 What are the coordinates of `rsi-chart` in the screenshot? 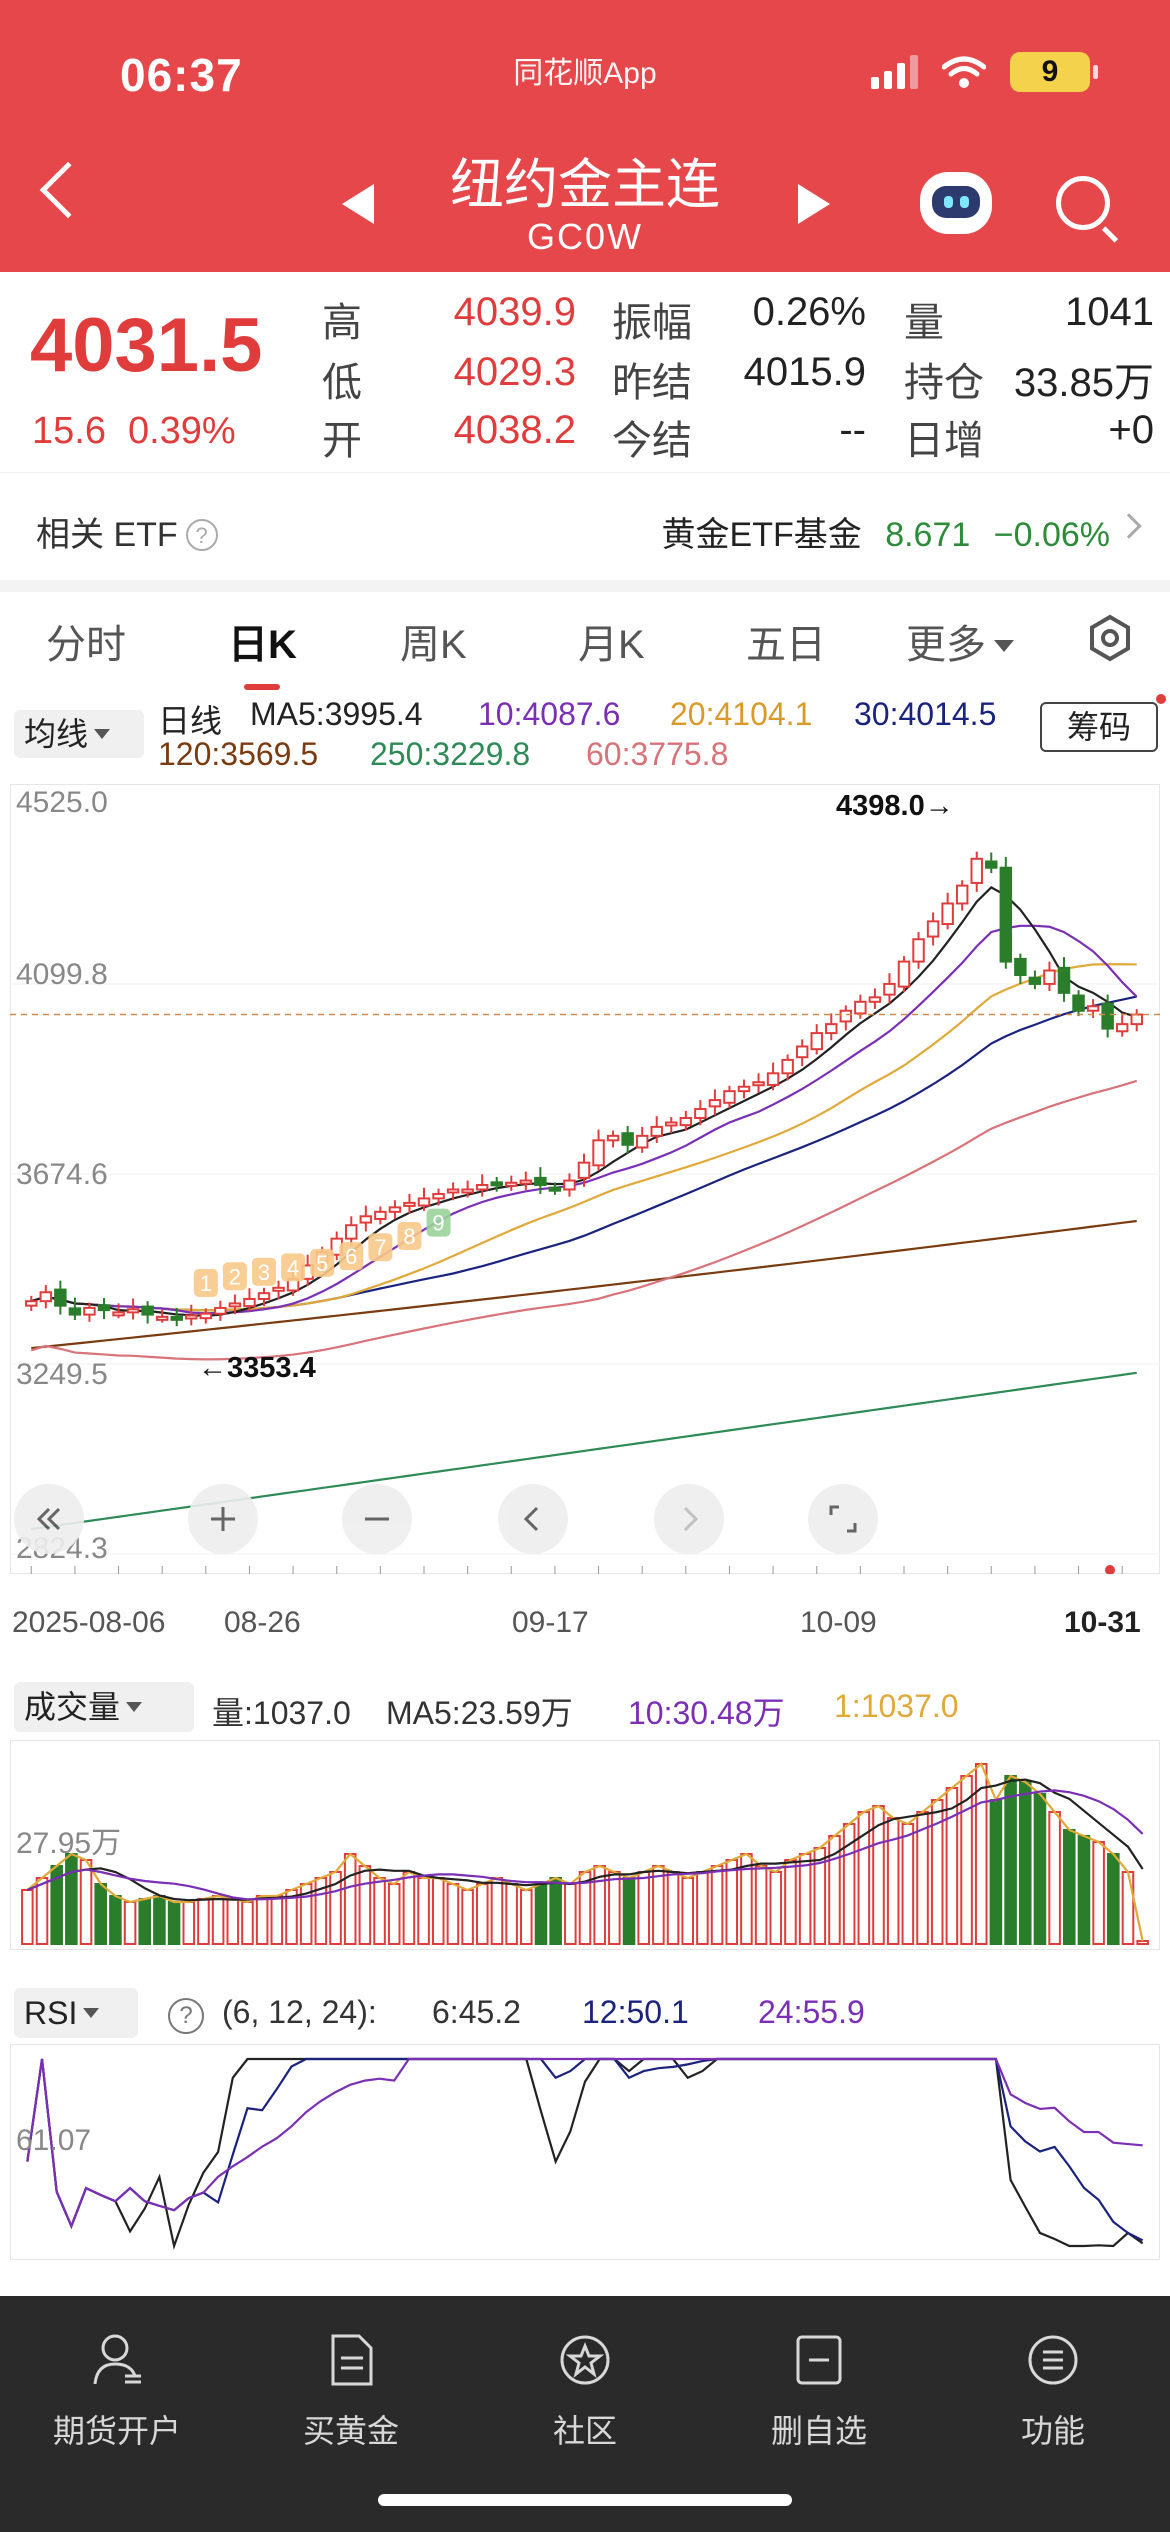 It's located at (585, 2152).